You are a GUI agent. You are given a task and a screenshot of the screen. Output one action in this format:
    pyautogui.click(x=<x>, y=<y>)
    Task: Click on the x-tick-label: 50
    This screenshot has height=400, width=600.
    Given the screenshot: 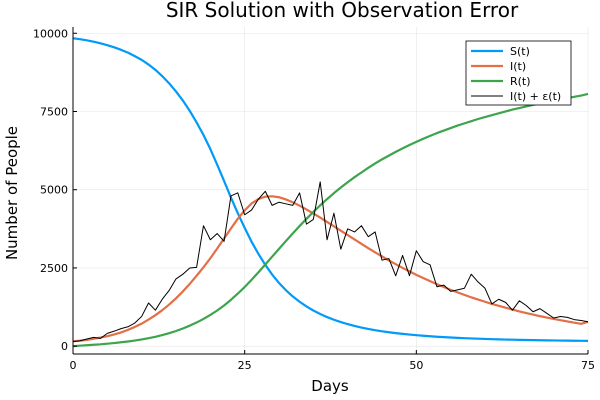 What is the action you would take?
    pyautogui.click(x=416, y=365)
    